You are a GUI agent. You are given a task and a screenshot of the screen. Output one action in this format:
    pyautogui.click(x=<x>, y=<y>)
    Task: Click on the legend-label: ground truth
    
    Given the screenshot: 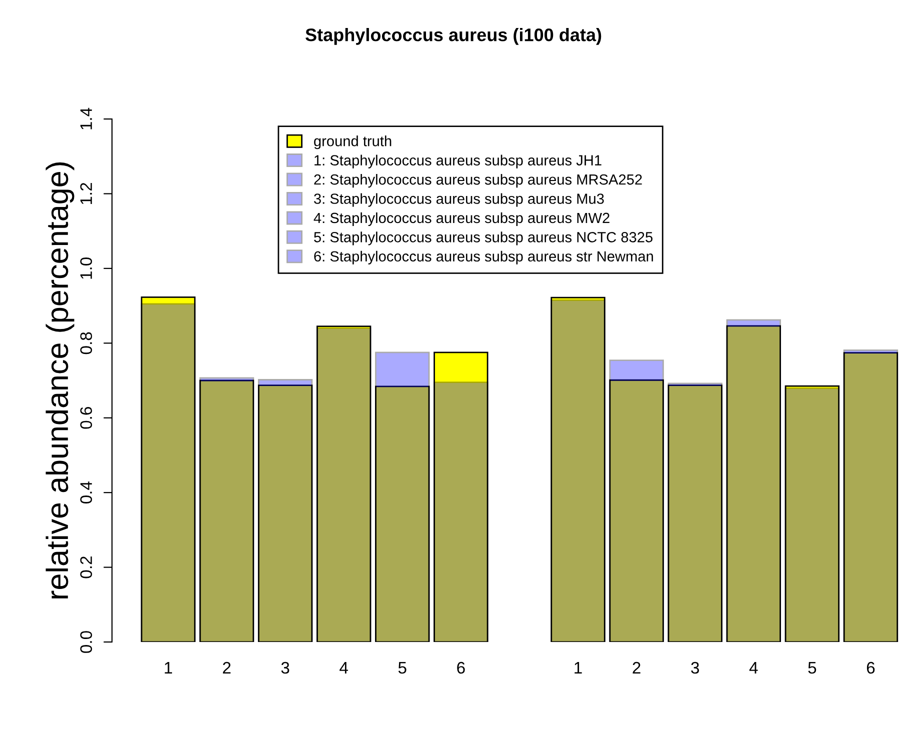 What is the action you would take?
    pyautogui.click(x=353, y=143)
    